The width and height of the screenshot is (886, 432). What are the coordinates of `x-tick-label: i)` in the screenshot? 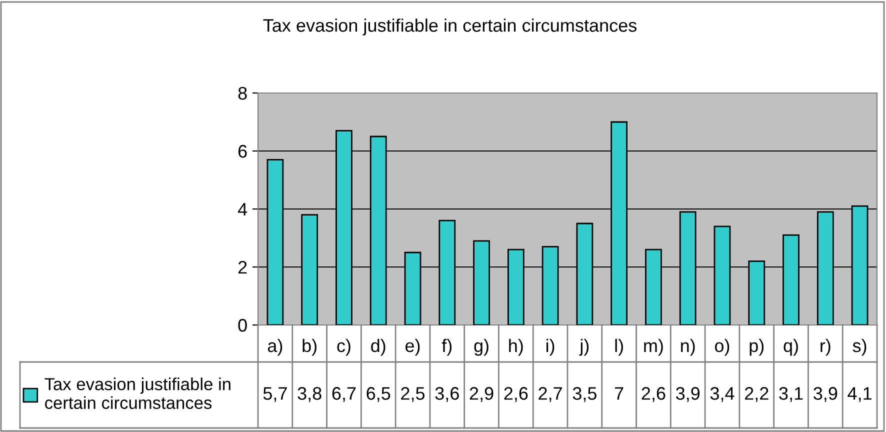 It's located at (550, 347).